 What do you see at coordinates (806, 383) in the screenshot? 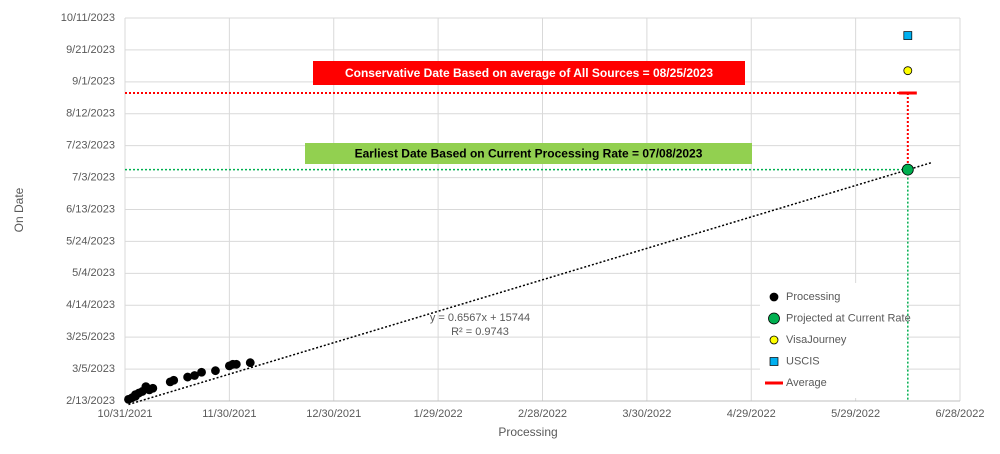
I see `legend-label: Average` at bounding box center [806, 383].